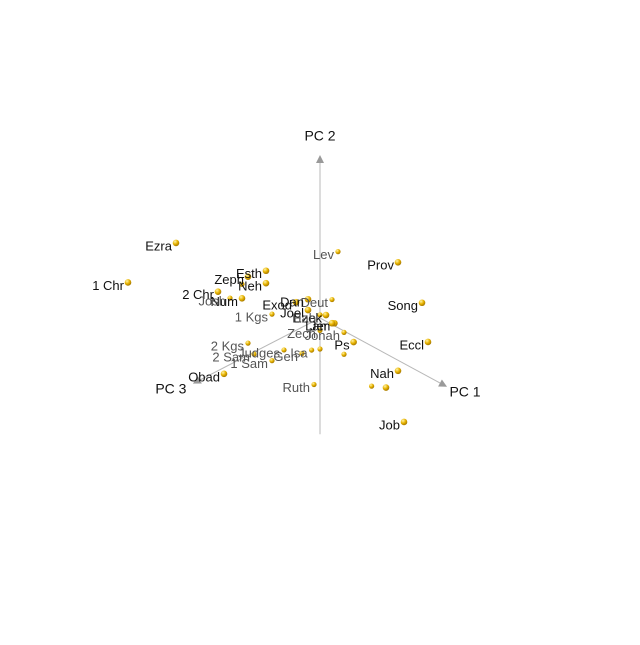  Describe the element at coordinates (382, 373) in the screenshot. I see `point-label: Nah` at that location.